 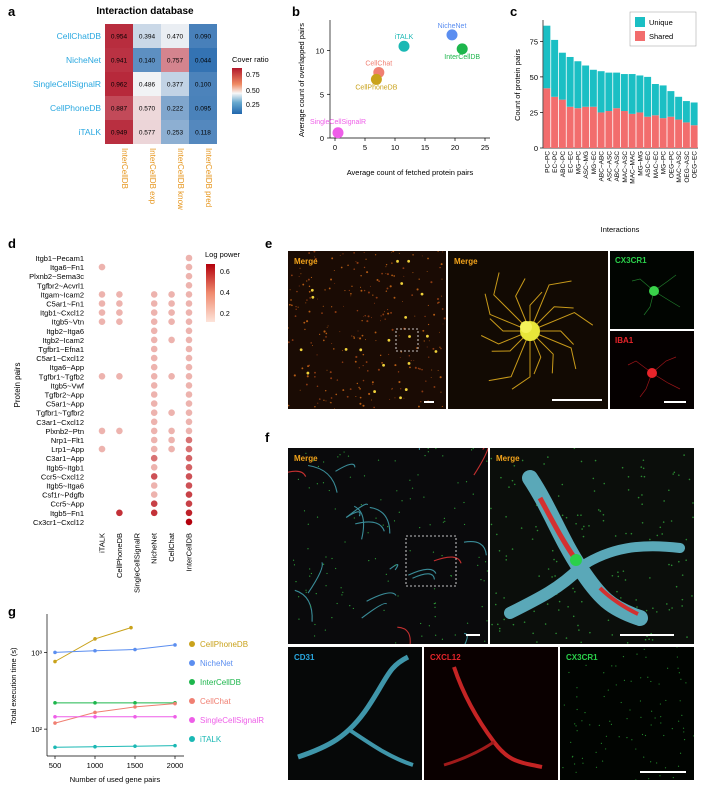 I want to click on heatmap-cell-value: 0.377, so click(x=175, y=85).